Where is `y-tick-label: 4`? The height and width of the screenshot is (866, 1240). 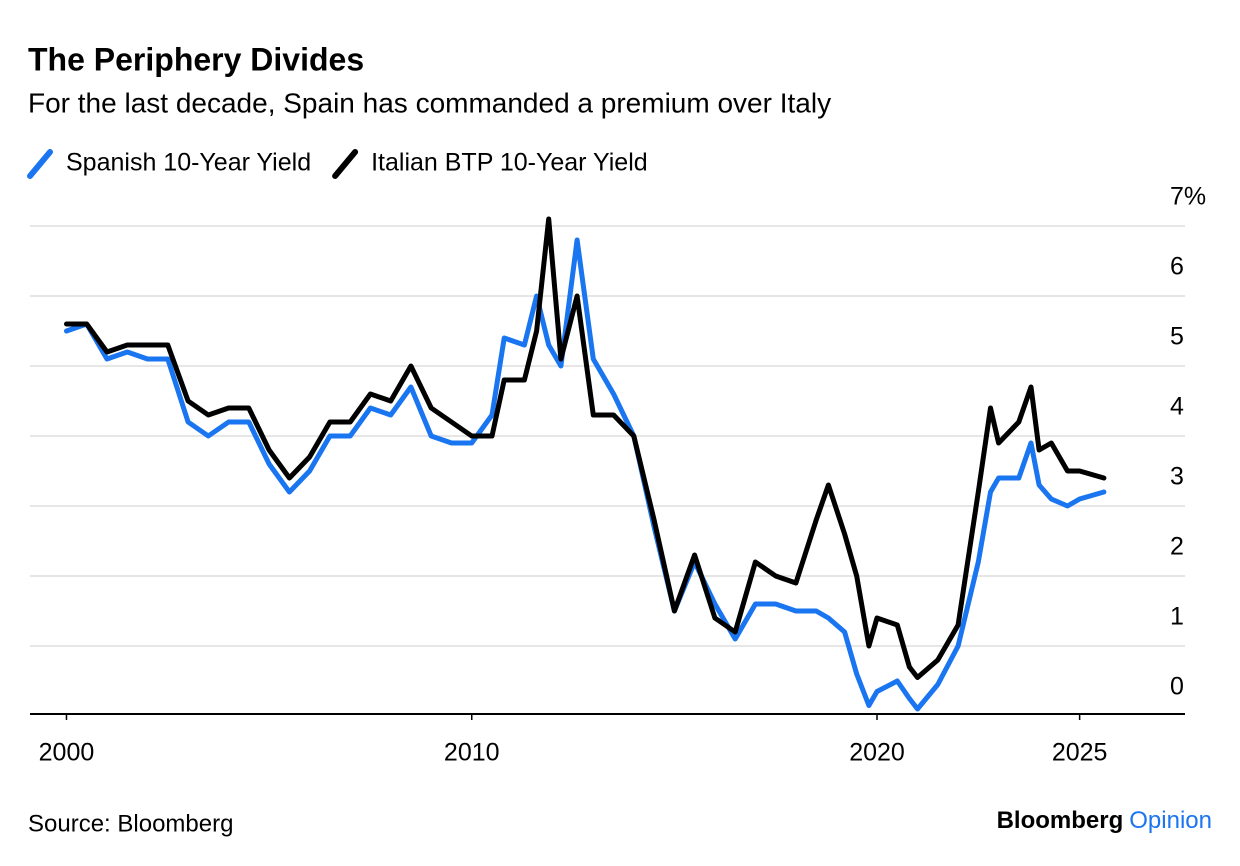
y-tick-label: 4 is located at coordinates (1177, 407).